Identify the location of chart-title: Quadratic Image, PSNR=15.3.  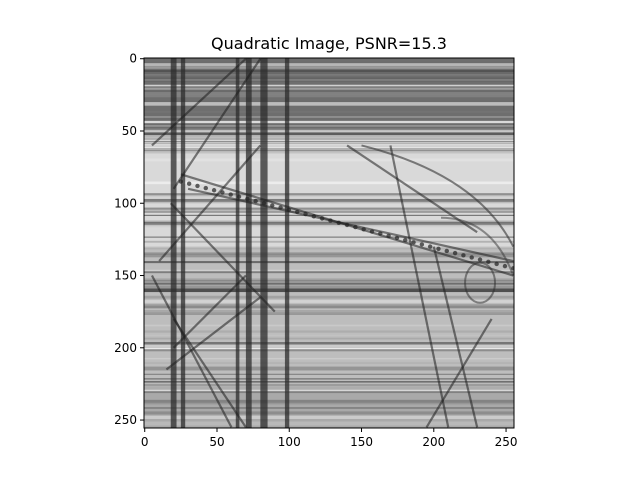
(329, 43).